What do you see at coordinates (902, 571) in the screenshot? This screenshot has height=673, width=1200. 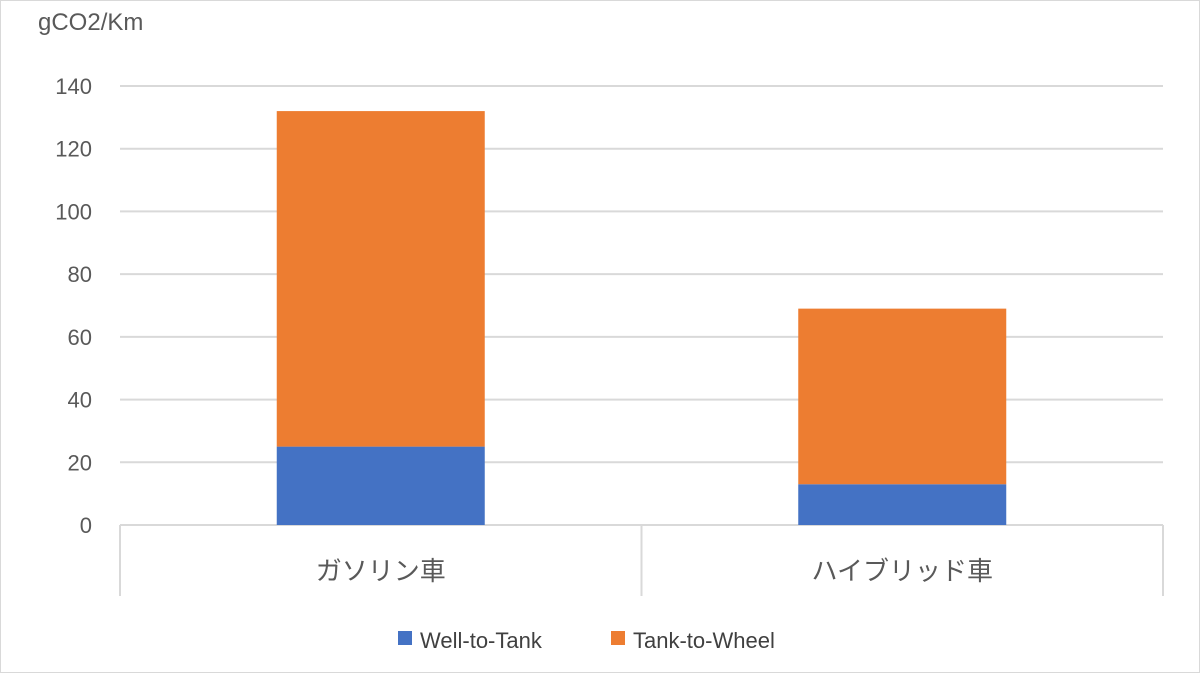 I see `x-tick-label: ハイブリッド車` at bounding box center [902, 571].